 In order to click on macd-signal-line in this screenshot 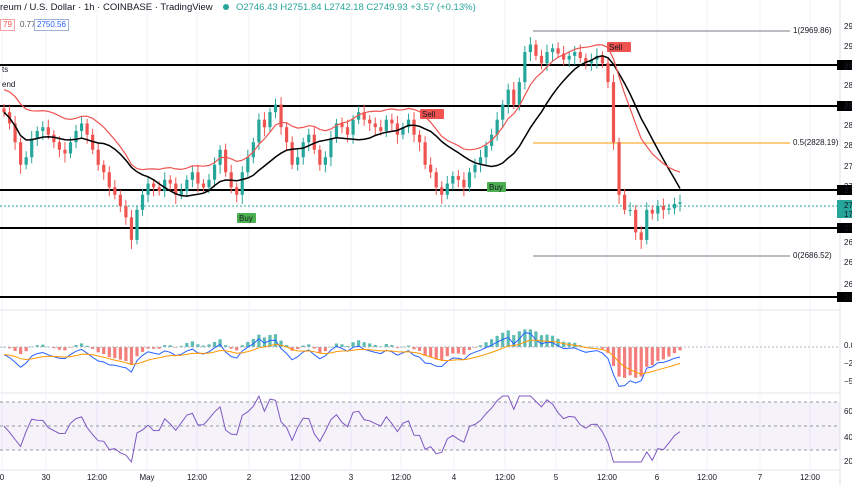, I will do `click(342, 357)`.